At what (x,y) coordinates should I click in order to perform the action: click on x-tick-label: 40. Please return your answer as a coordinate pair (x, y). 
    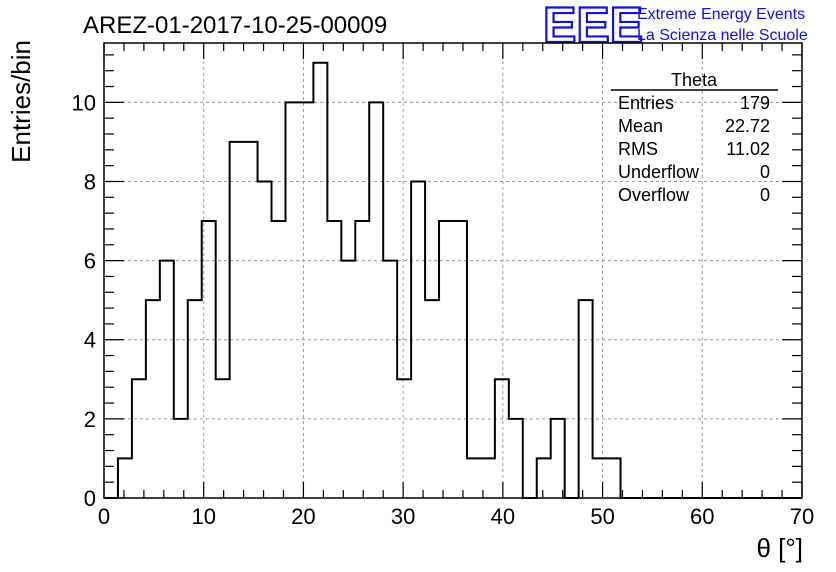
    Looking at the image, I should click on (503, 516).